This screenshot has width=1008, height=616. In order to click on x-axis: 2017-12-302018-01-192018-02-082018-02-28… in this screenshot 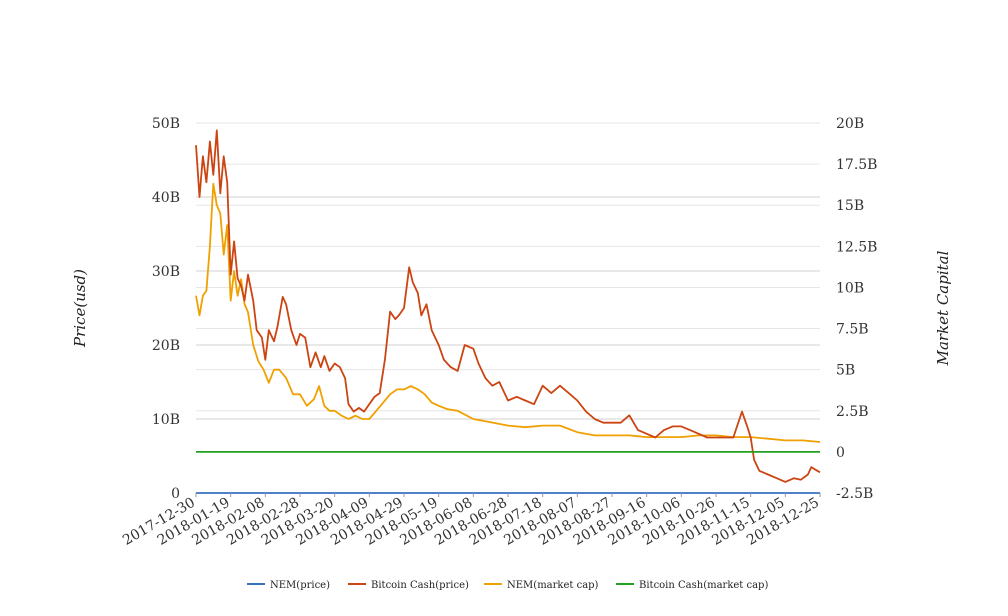, I will do `click(471, 521)`.